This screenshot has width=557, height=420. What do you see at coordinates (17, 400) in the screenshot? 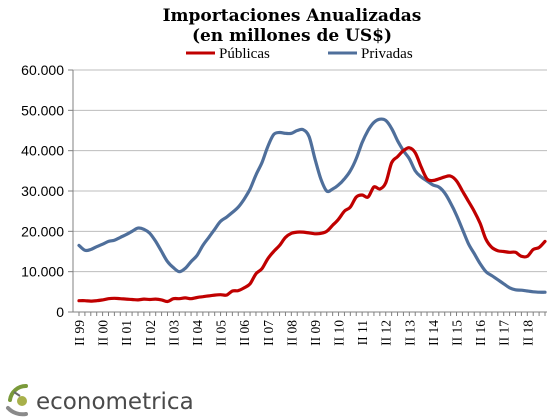
I see `logo-icon` at bounding box center [17, 400].